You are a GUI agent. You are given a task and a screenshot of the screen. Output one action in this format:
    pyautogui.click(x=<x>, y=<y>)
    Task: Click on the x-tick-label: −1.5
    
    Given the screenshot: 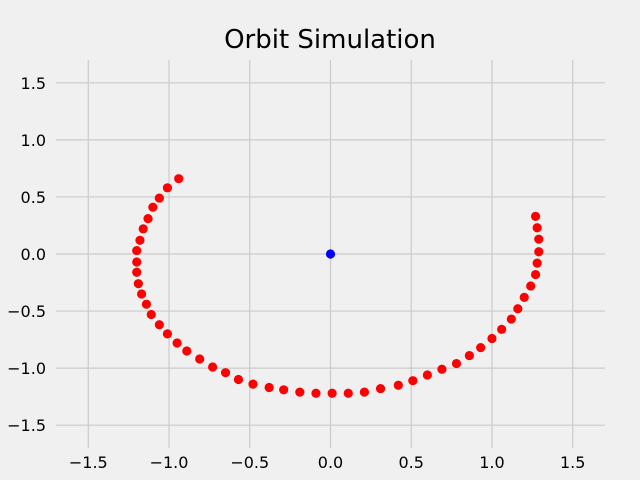 What is the action you would take?
    pyautogui.click(x=88, y=462)
    